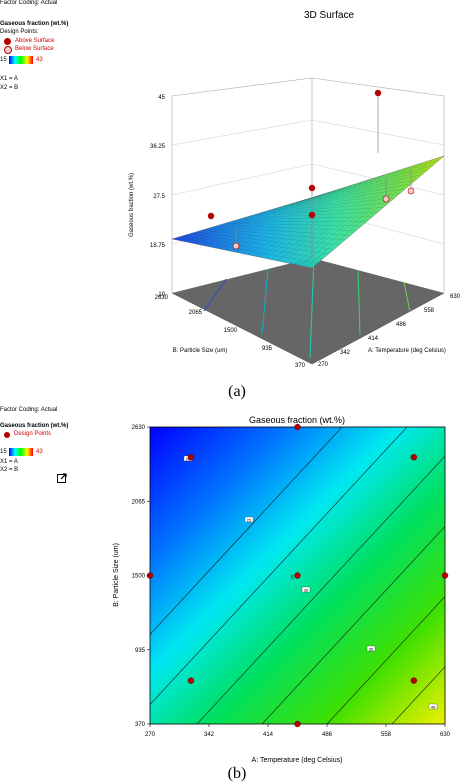 The width and height of the screenshot is (474, 783). Describe the element at coordinates (237, 773) in the screenshot. I see `caption-b: (b)` at that location.